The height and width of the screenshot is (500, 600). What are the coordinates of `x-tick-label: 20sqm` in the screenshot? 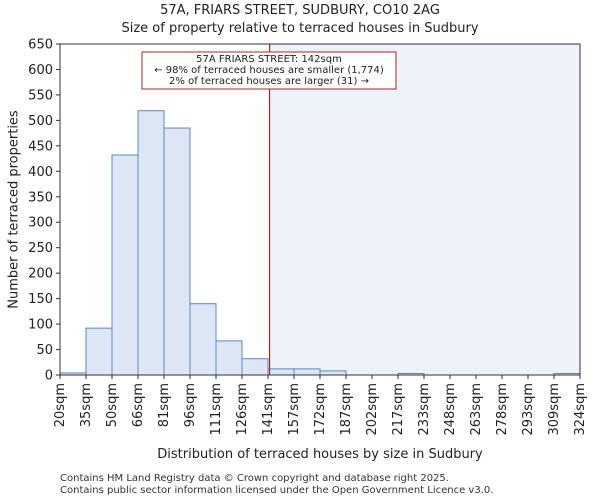 It's located at (60, 405).